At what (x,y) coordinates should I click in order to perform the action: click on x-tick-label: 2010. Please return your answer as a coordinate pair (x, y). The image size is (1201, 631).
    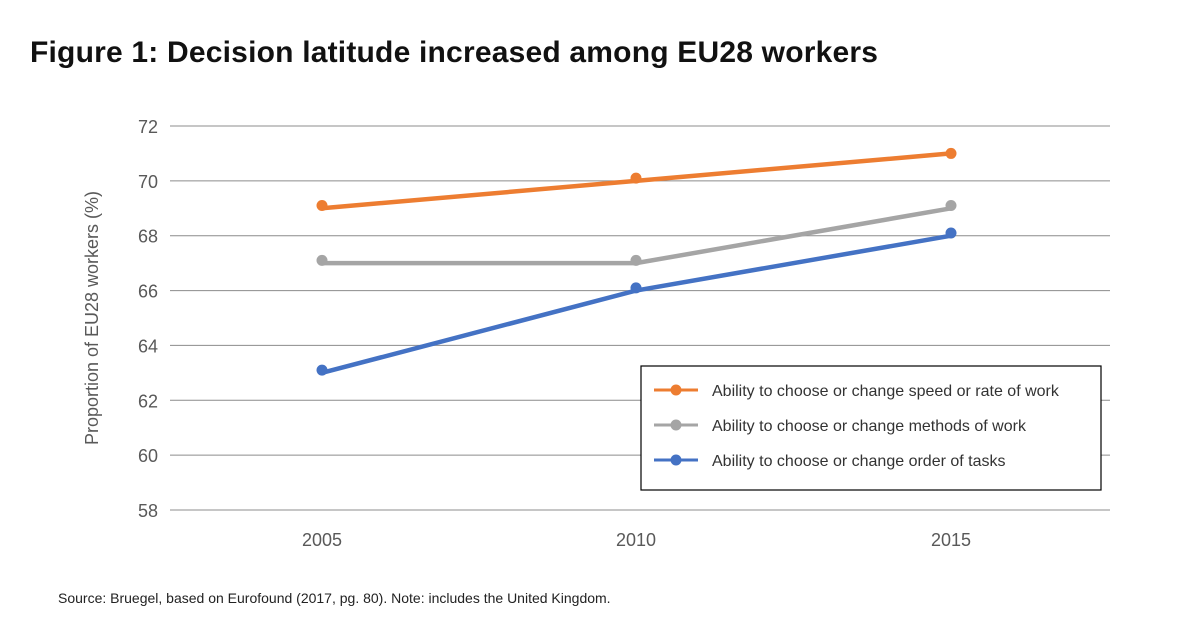
    Looking at the image, I should click on (636, 540).